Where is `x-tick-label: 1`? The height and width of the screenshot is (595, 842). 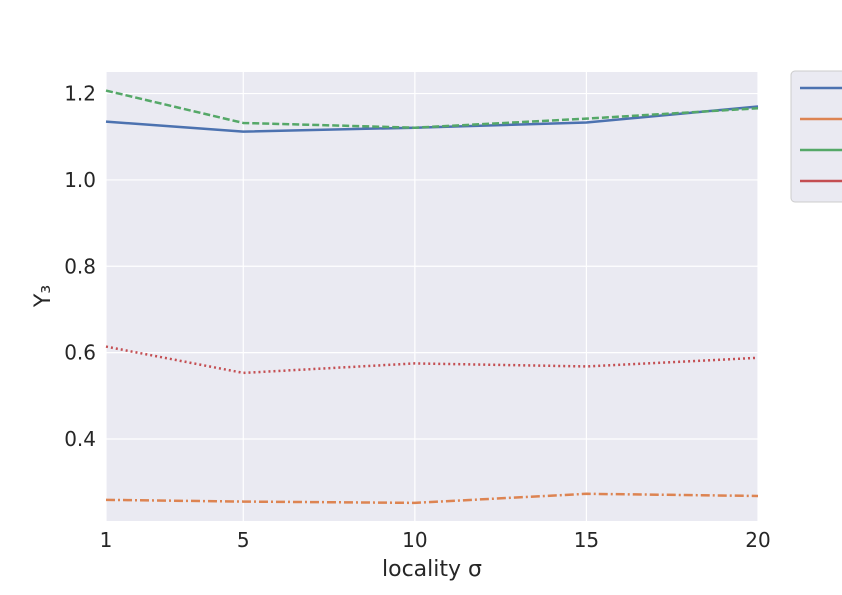 x-tick-label: 1 is located at coordinates (106, 540).